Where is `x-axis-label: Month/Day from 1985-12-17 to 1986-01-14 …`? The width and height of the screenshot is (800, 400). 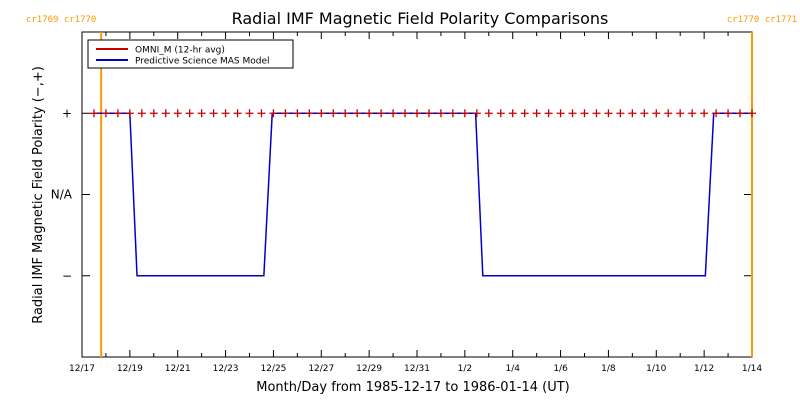
x-axis-label: Month/Day from 1985-12-17 to 1986-01-14 … is located at coordinates (412, 387).